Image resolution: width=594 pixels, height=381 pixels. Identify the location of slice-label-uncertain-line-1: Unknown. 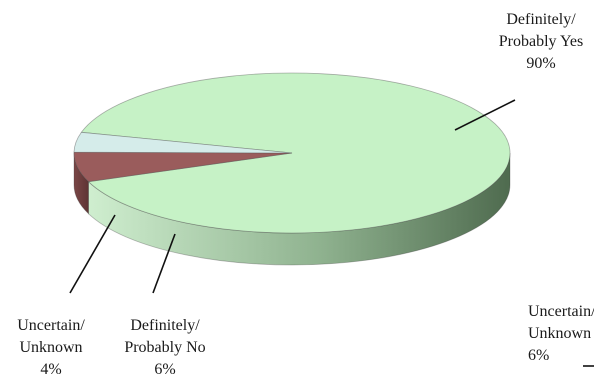
(50, 347).